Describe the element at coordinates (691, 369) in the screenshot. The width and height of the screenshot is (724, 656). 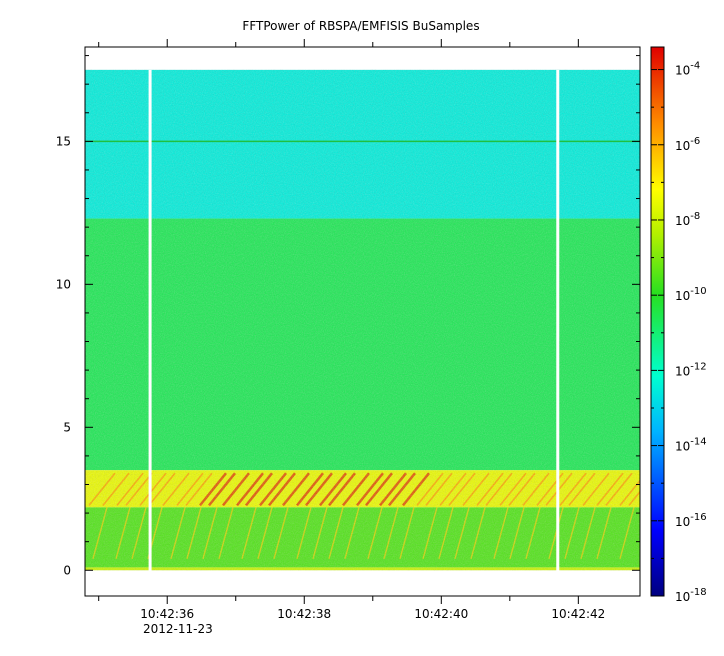
I see `colorbar-tick-label: 10⁻¹²` at that location.